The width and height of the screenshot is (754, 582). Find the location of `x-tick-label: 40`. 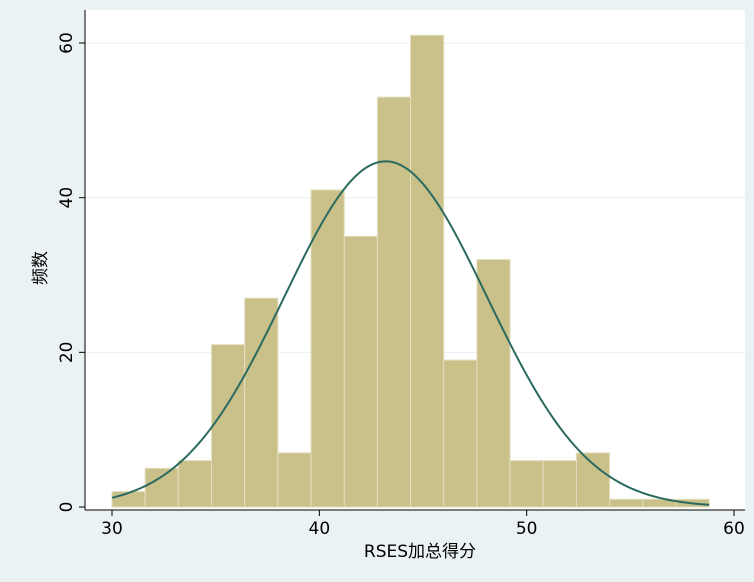

x-tick-label: 40 is located at coordinates (320, 529).